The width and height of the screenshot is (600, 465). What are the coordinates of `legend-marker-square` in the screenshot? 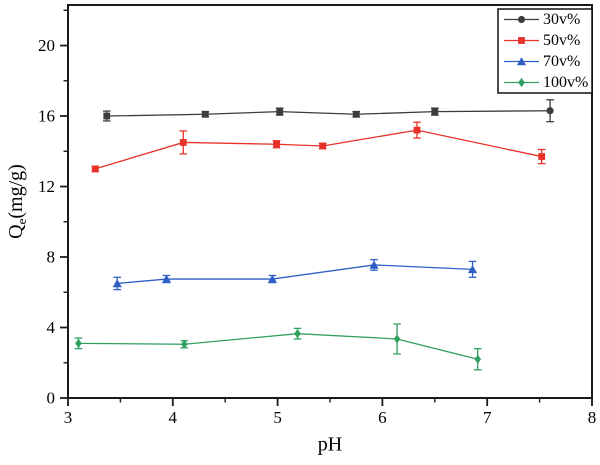 It's located at (521, 40).